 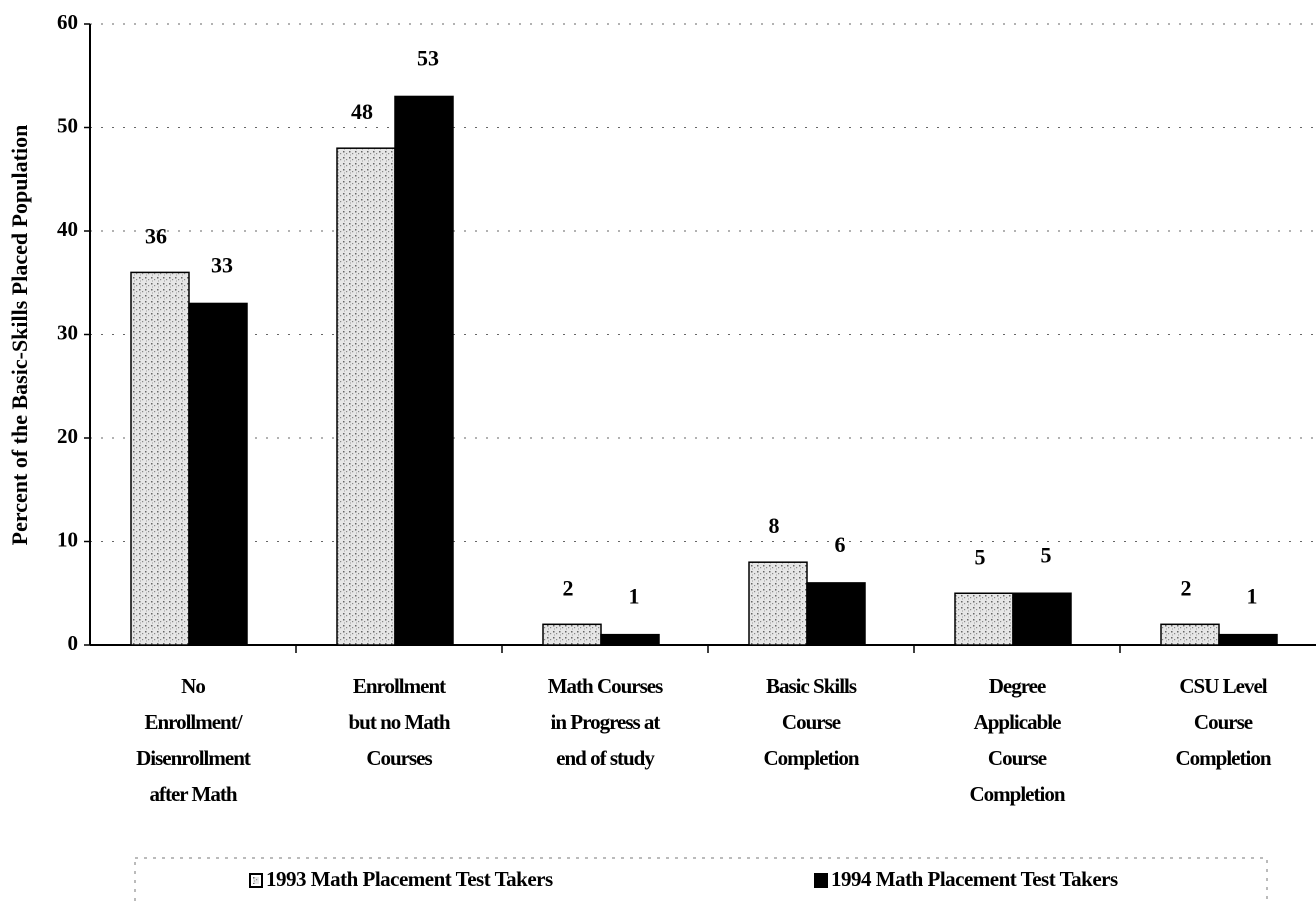 What do you see at coordinates (701, 879) in the screenshot?
I see `legend-box` at bounding box center [701, 879].